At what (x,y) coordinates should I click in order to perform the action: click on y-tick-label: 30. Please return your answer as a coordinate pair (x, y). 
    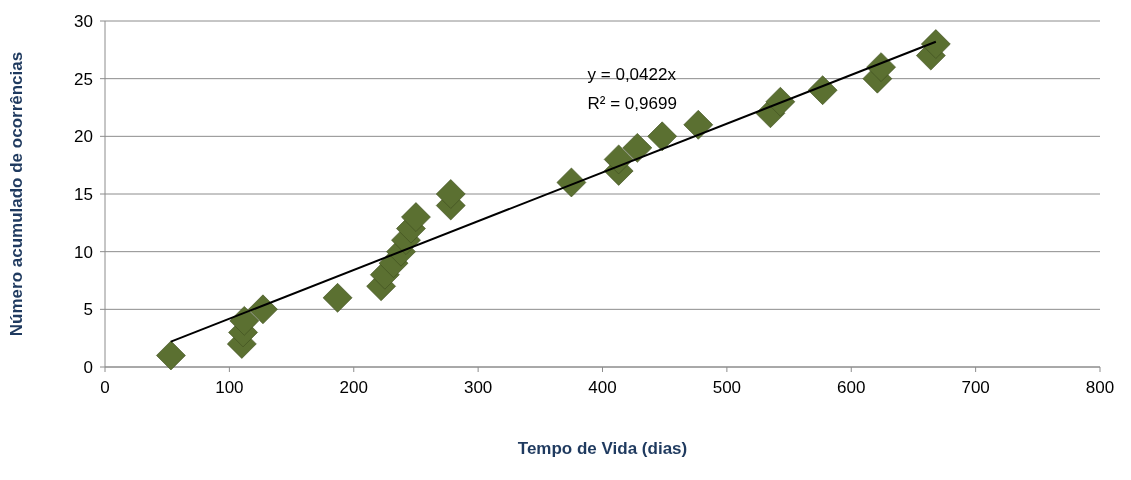
    Looking at the image, I should click on (83, 21).